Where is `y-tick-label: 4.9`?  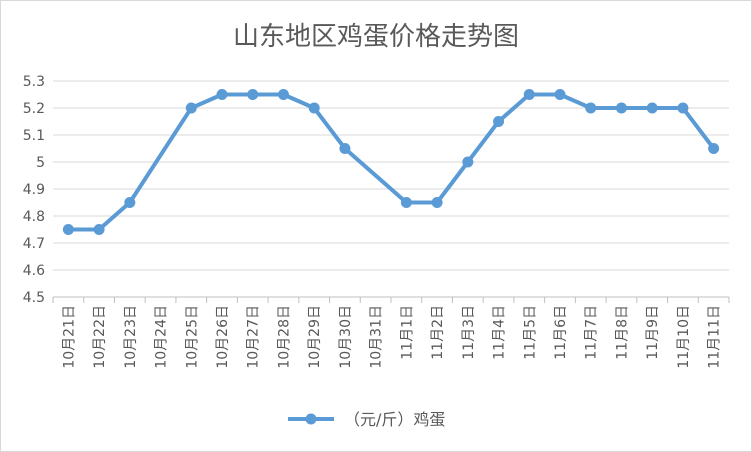 y-tick-label: 4.9 is located at coordinates (34, 190).